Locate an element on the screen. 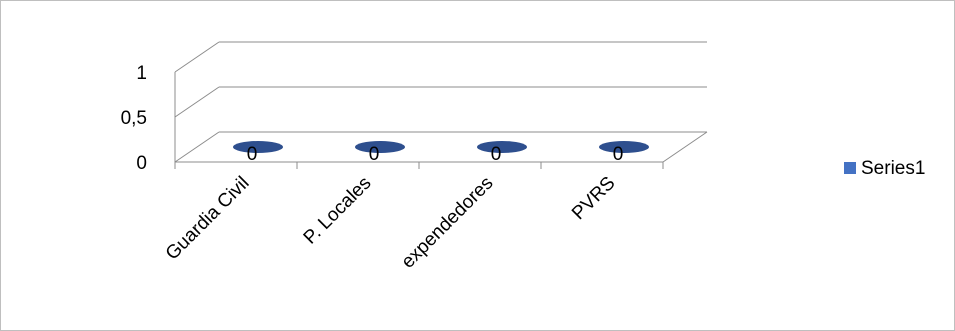  x-tick-label: PVRS is located at coordinates (593, 198).